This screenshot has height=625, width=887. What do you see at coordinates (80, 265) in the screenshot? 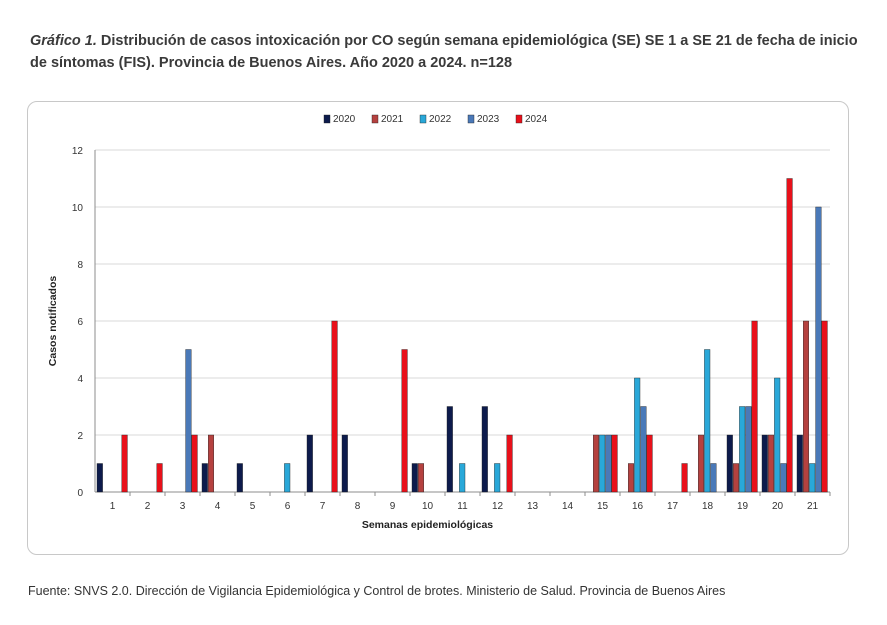
I see `y-tick-label: 8` at bounding box center [80, 265].